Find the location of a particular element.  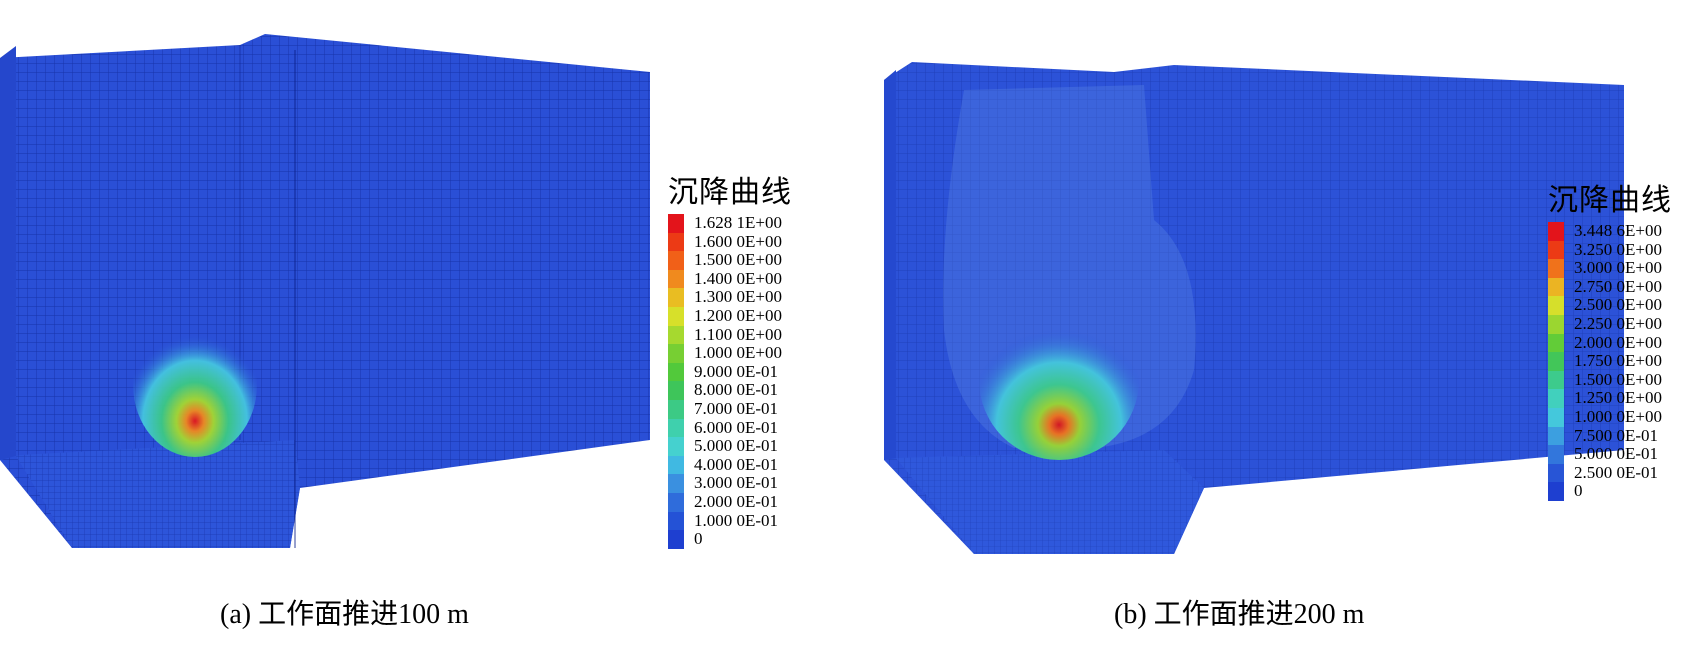

legend-label: 8.000 0E-01 is located at coordinates (736, 390).